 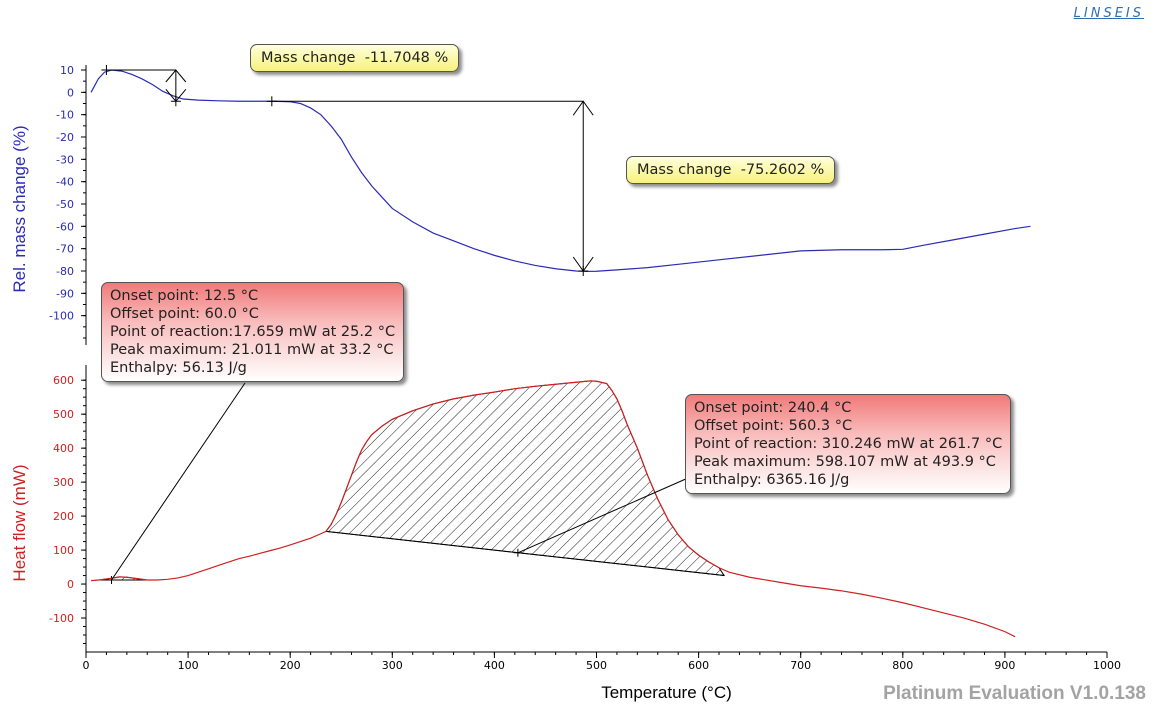 What do you see at coordinates (65, 226) in the screenshot?
I see `tg-y-tick-label: -60` at bounding box center [65, 226].